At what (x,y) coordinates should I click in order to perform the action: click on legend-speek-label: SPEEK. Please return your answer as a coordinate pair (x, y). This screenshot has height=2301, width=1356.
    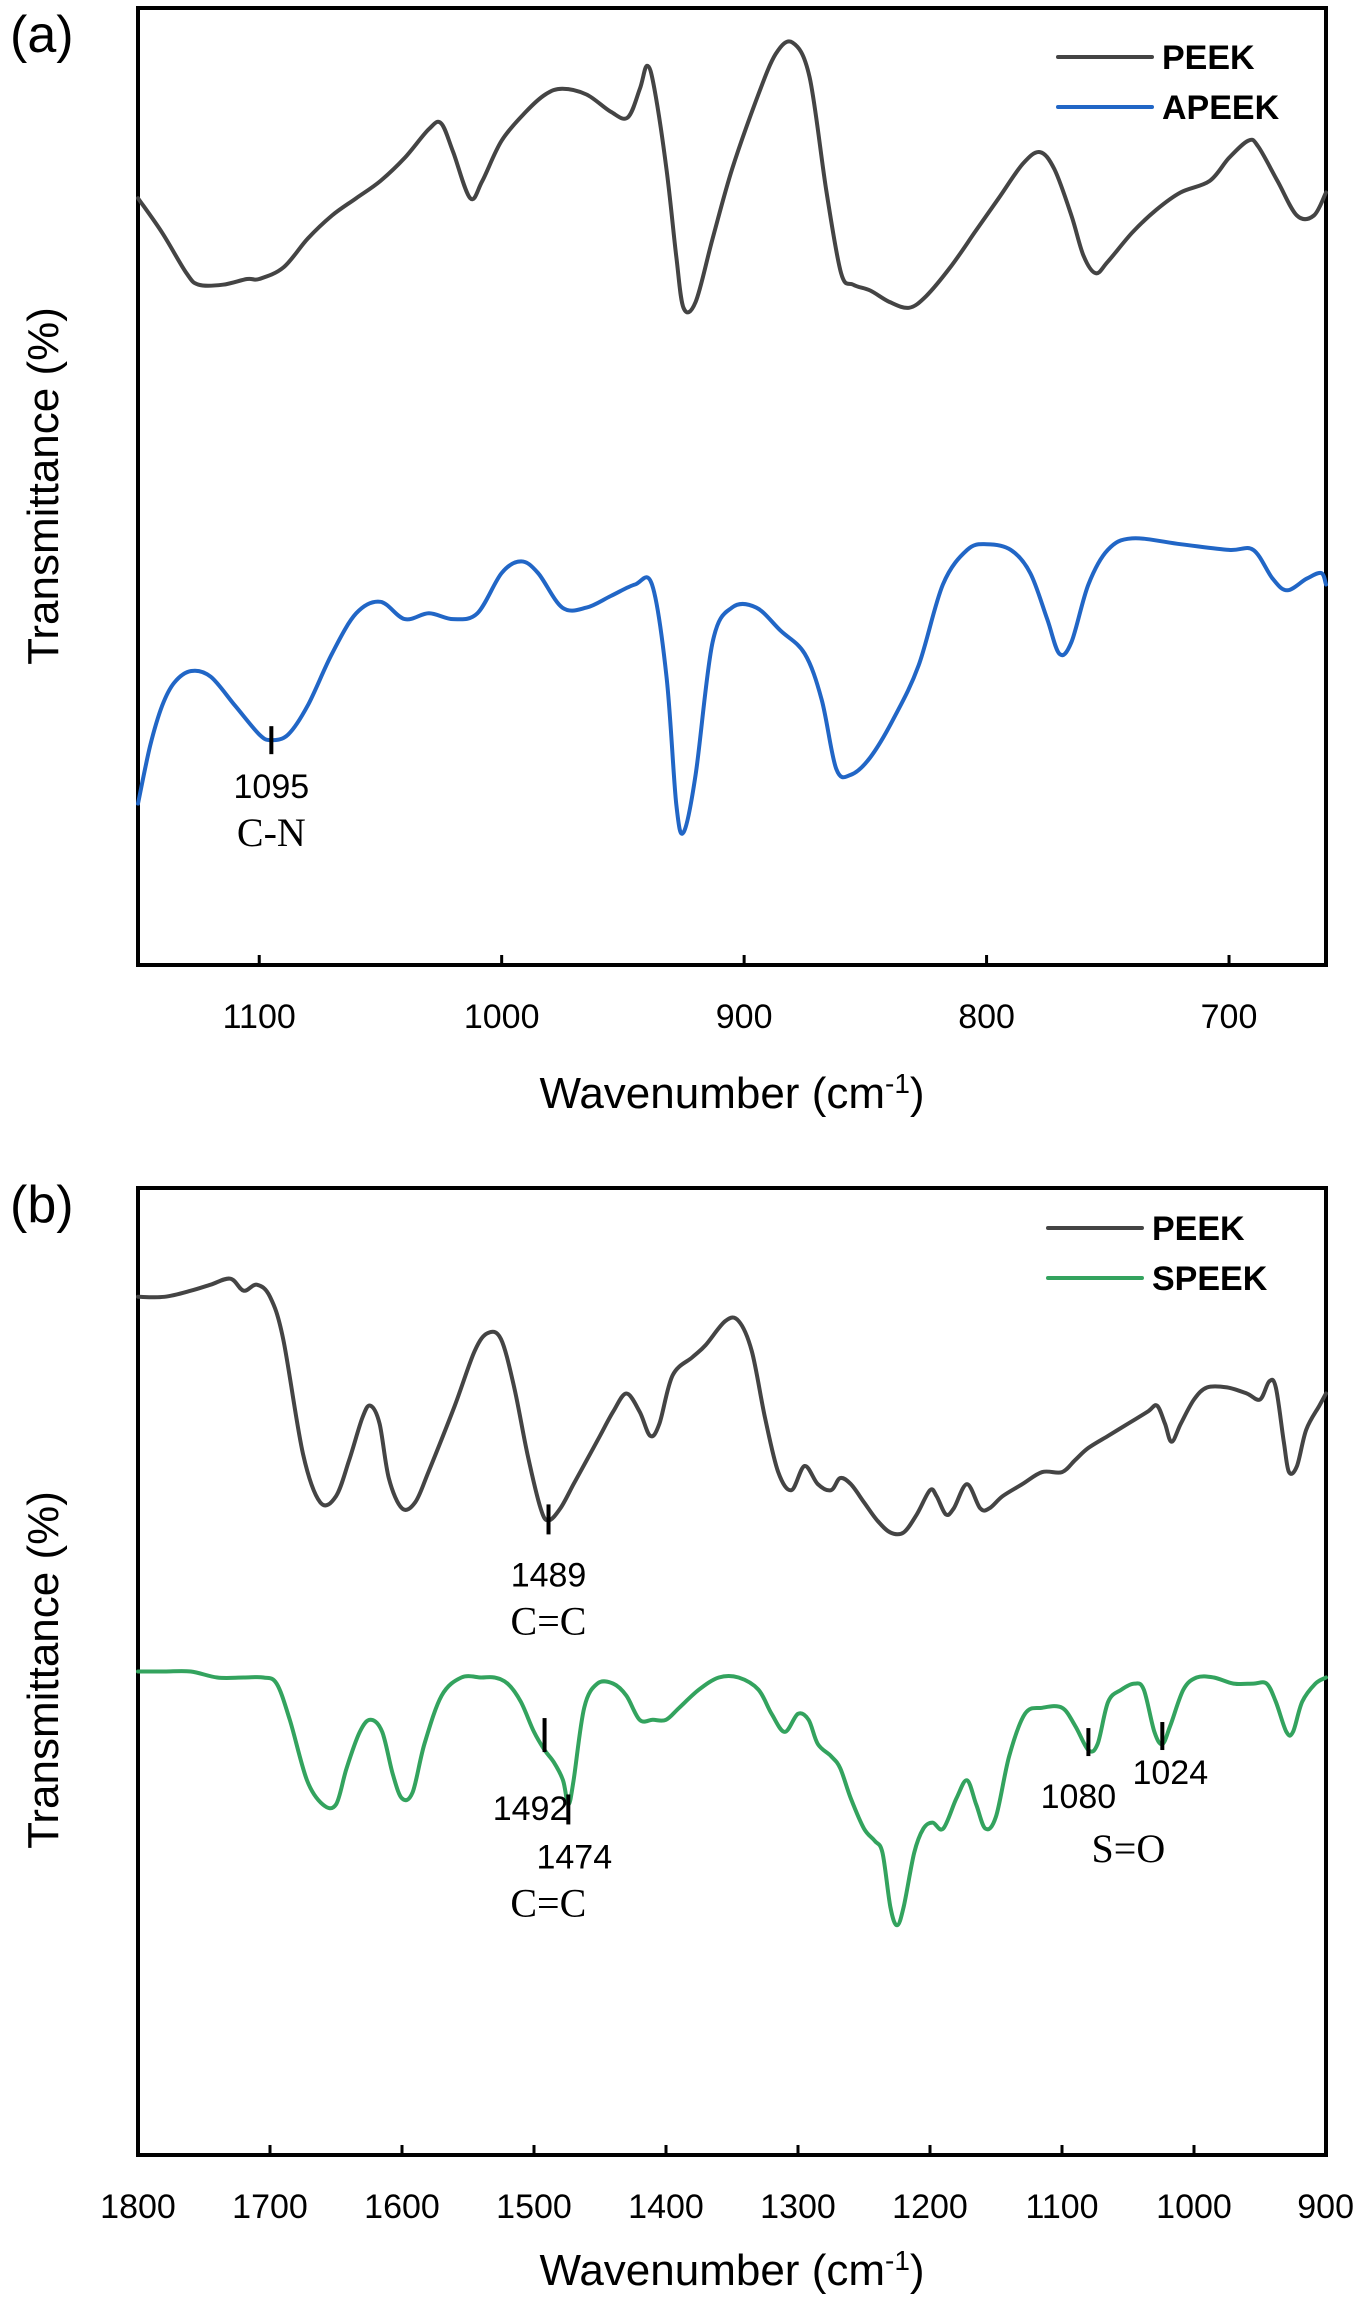
    Looking at the image, I should click on (1210, 1279).